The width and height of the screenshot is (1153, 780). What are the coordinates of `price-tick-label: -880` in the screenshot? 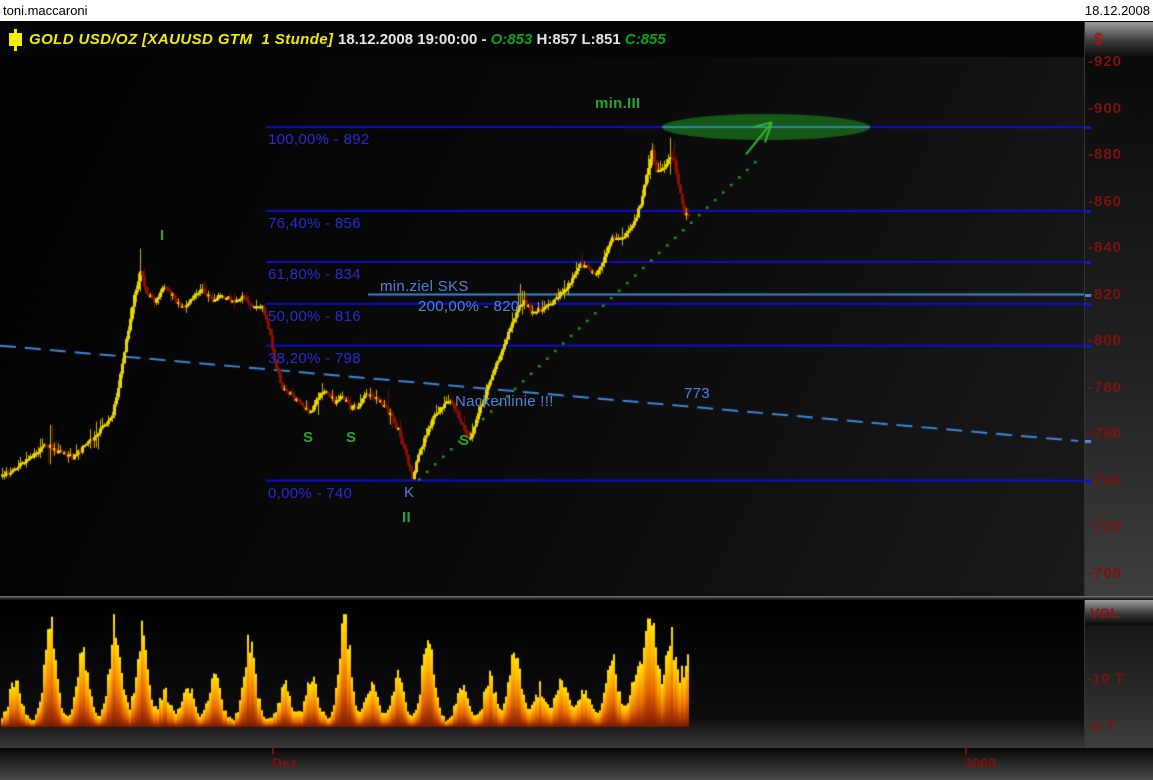 It's located at (1105, 154).